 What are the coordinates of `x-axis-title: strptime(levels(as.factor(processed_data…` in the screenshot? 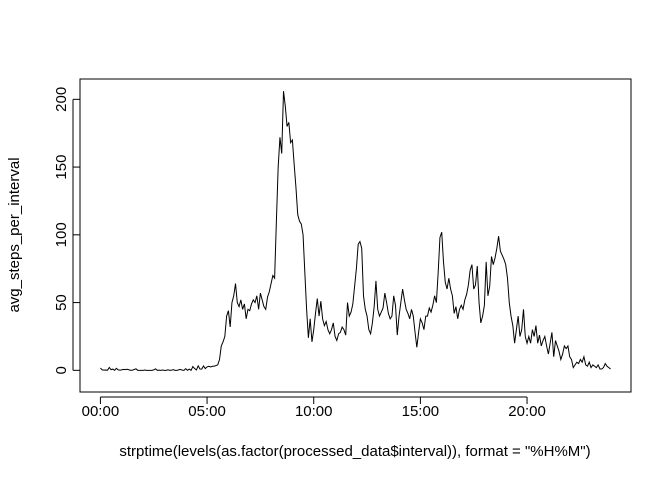 It's located at (354, 451).